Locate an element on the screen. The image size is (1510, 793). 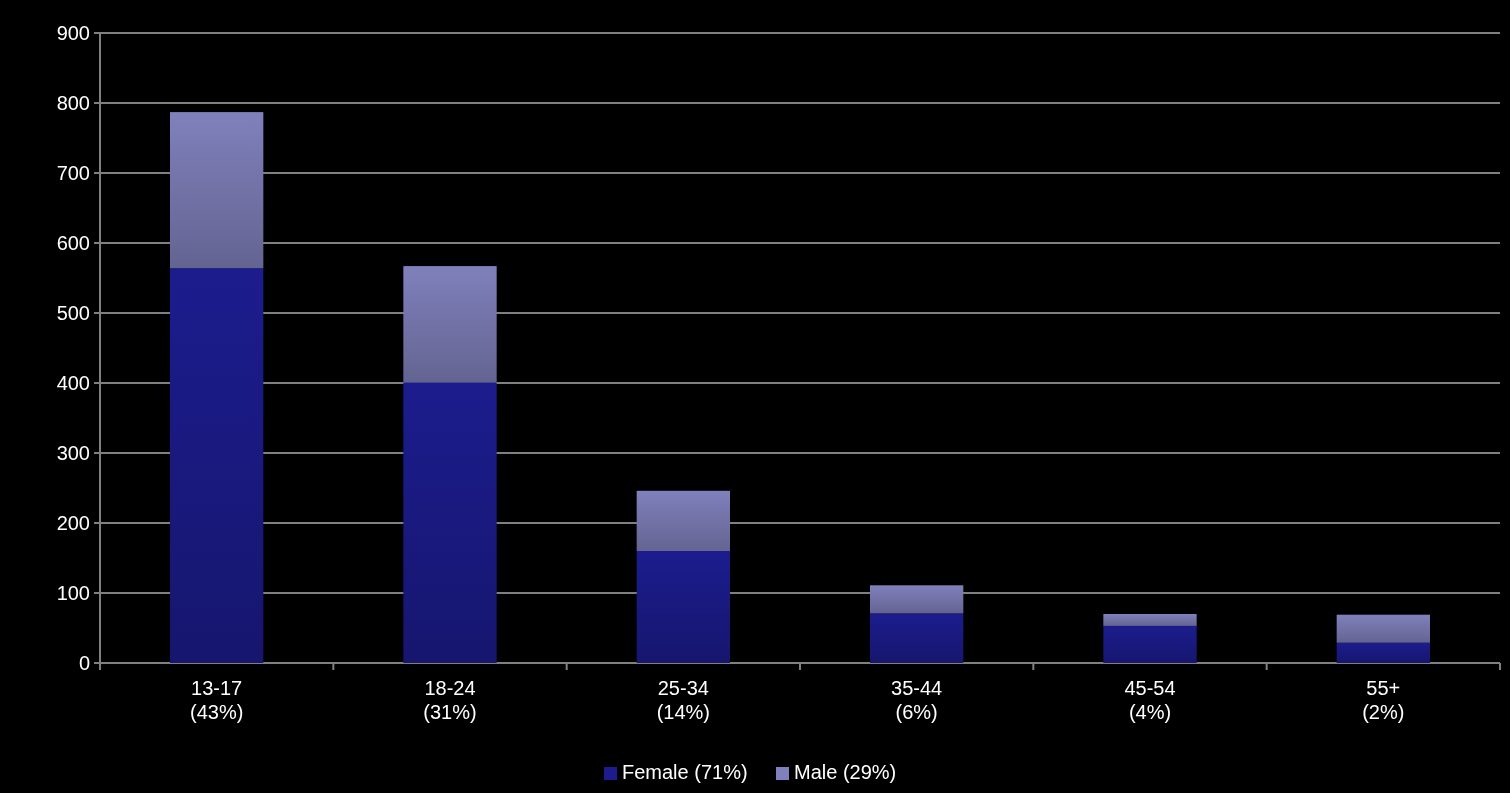
y-tick-label: 0 is located at coordinates (84, 663).